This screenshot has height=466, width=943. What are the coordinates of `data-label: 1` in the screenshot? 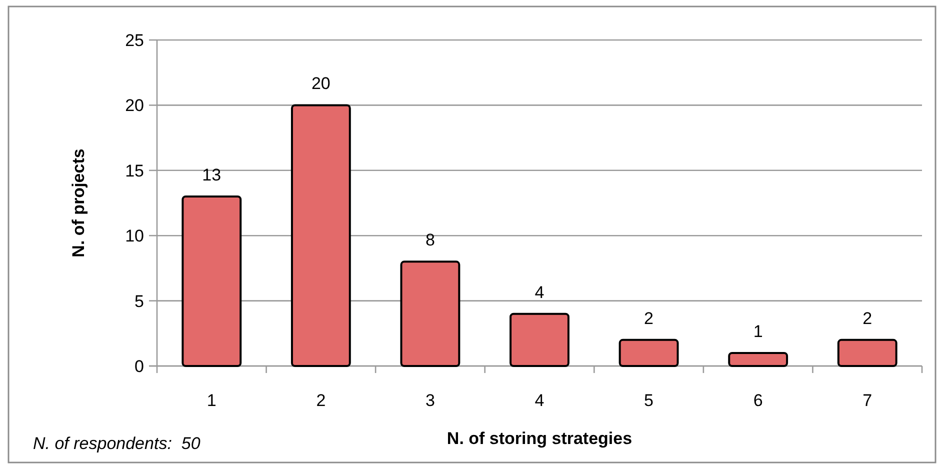 It's located at (758, 331).